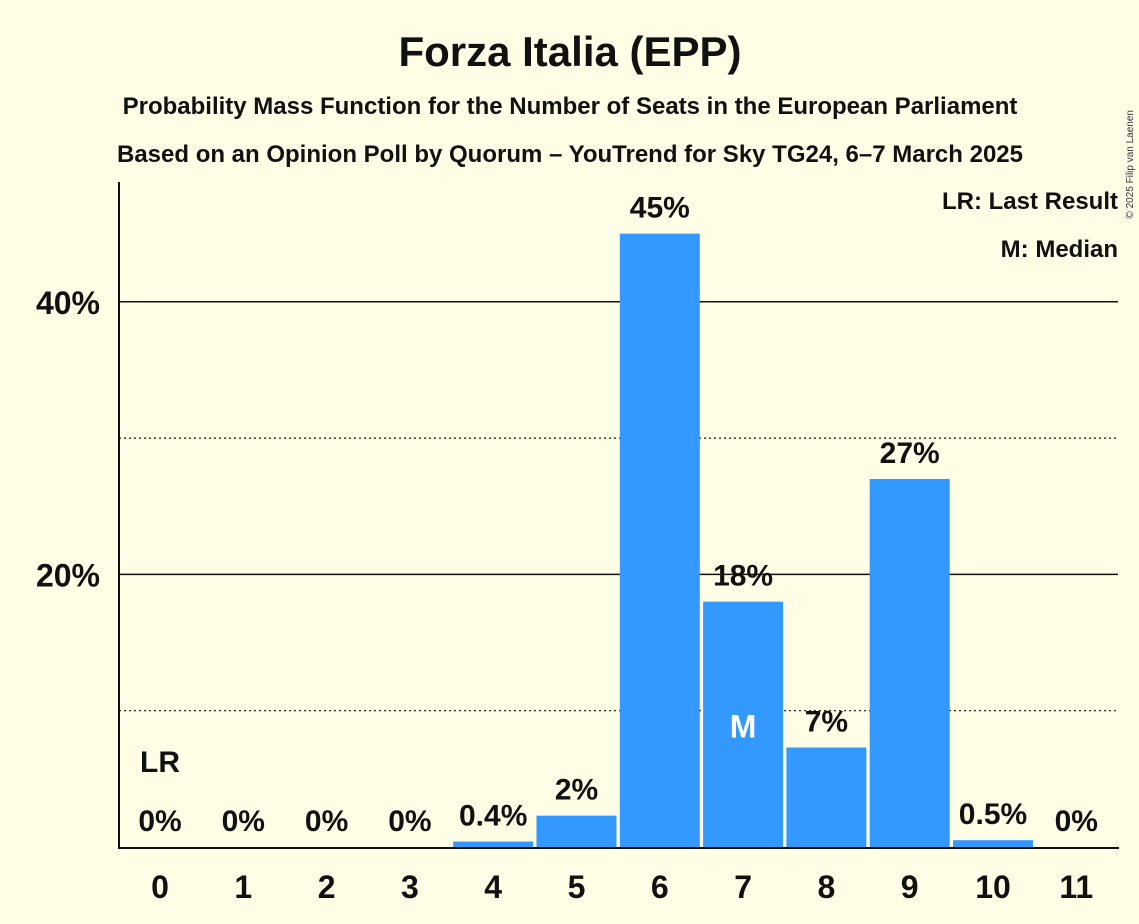 The width and height of the screenshot is (1139, 924). Describe the element at coordinates (743, 887) in the screenshot. I see `x-tick-label: 7` at that location.